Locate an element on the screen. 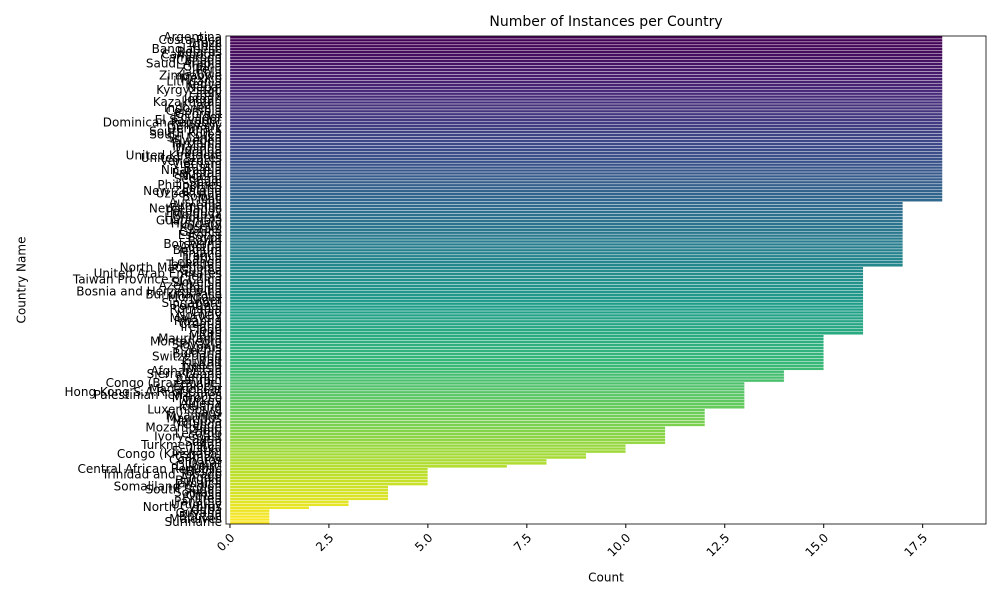 The width and height of the screenshot is (1000, 604). y-tick-label: New Zealand is located at coordinates (182, 191).